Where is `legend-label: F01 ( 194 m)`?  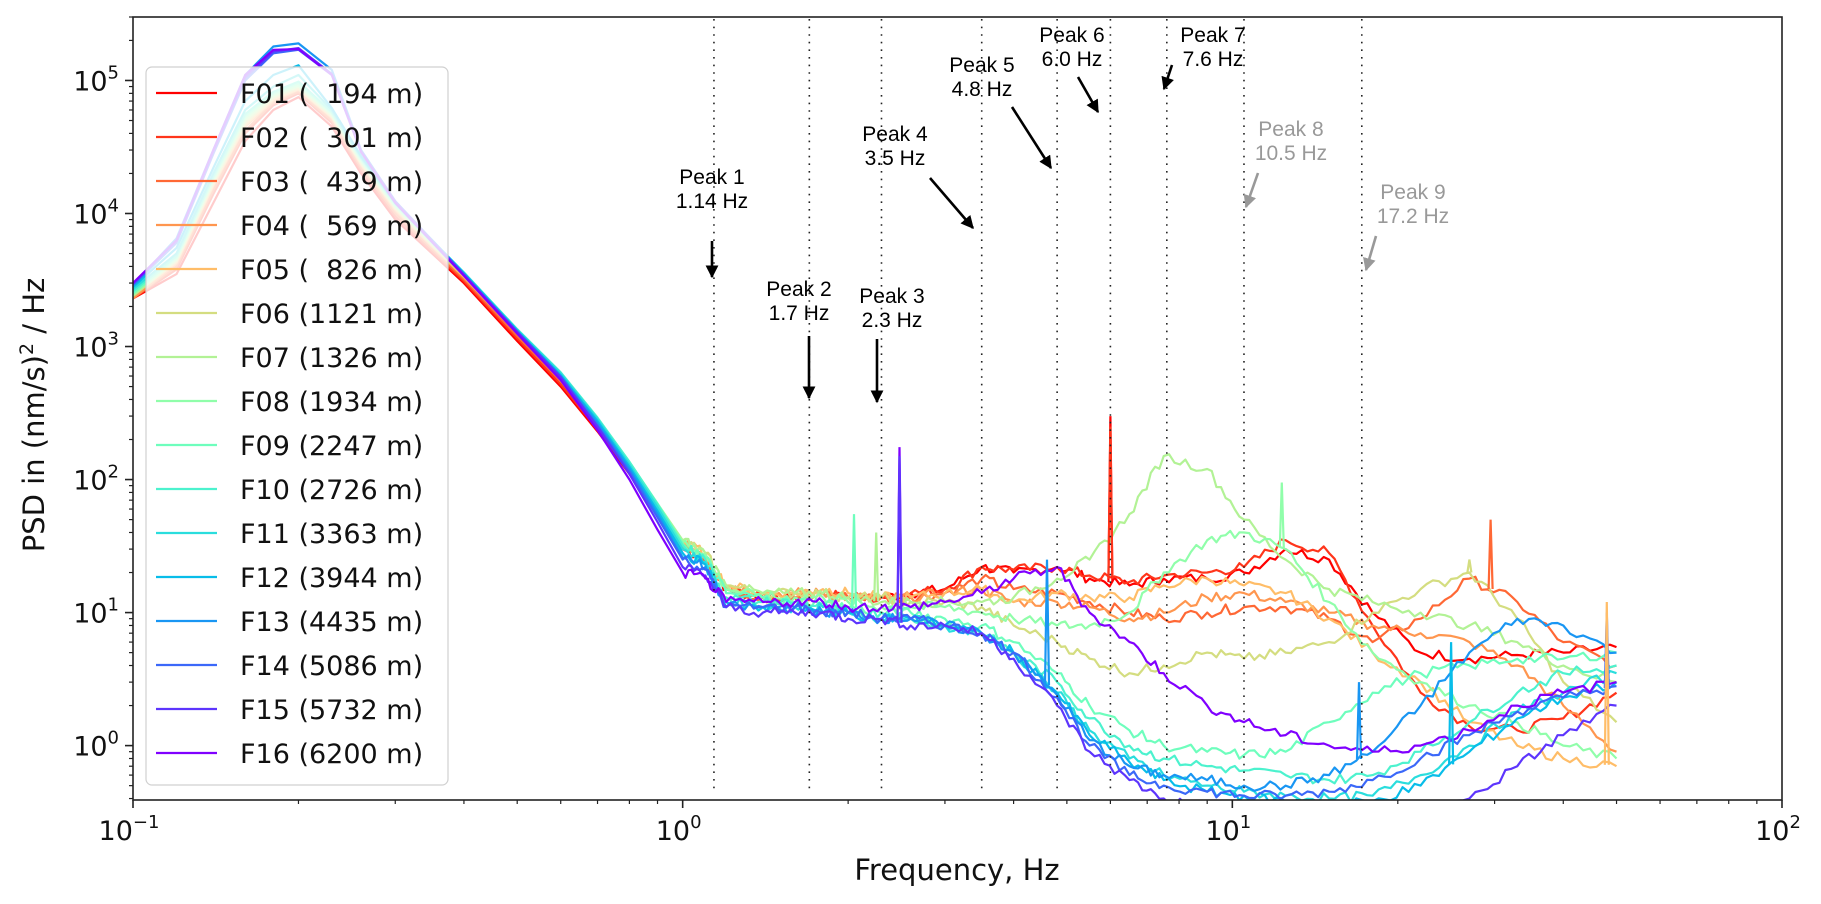 legend-label: F01 ( 194 m) is located at coordinates (331, 94).